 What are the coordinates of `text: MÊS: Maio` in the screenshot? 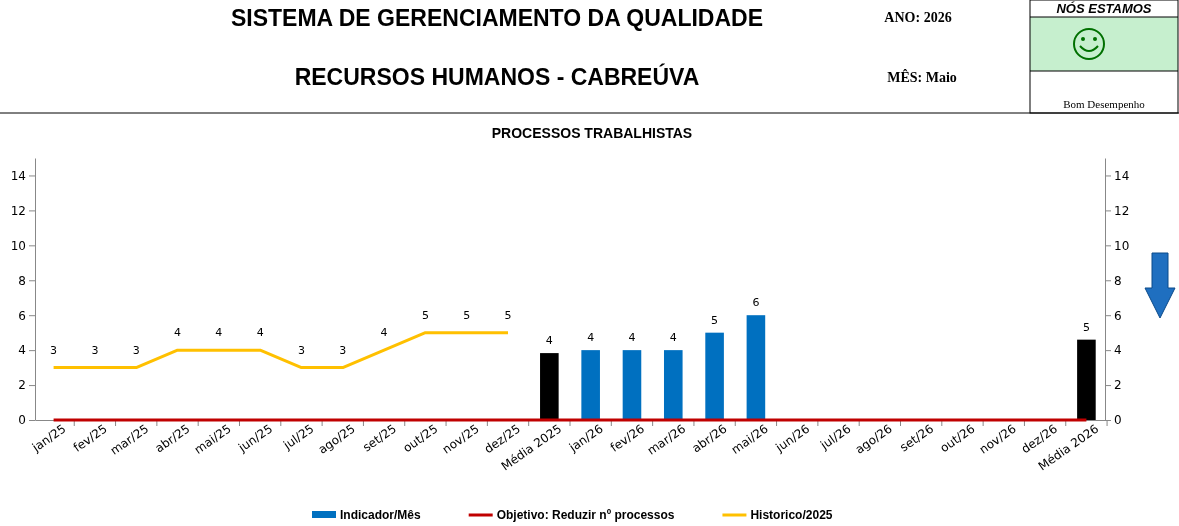 It's located at (922, 77).